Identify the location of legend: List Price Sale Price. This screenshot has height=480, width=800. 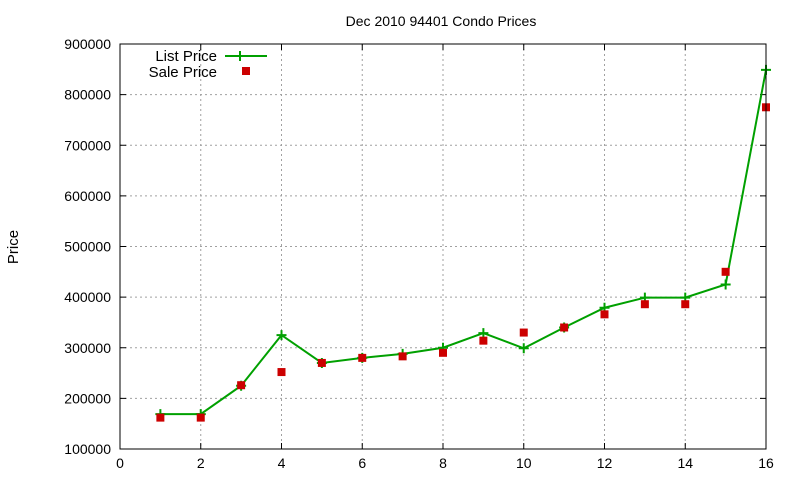
(208, 64).